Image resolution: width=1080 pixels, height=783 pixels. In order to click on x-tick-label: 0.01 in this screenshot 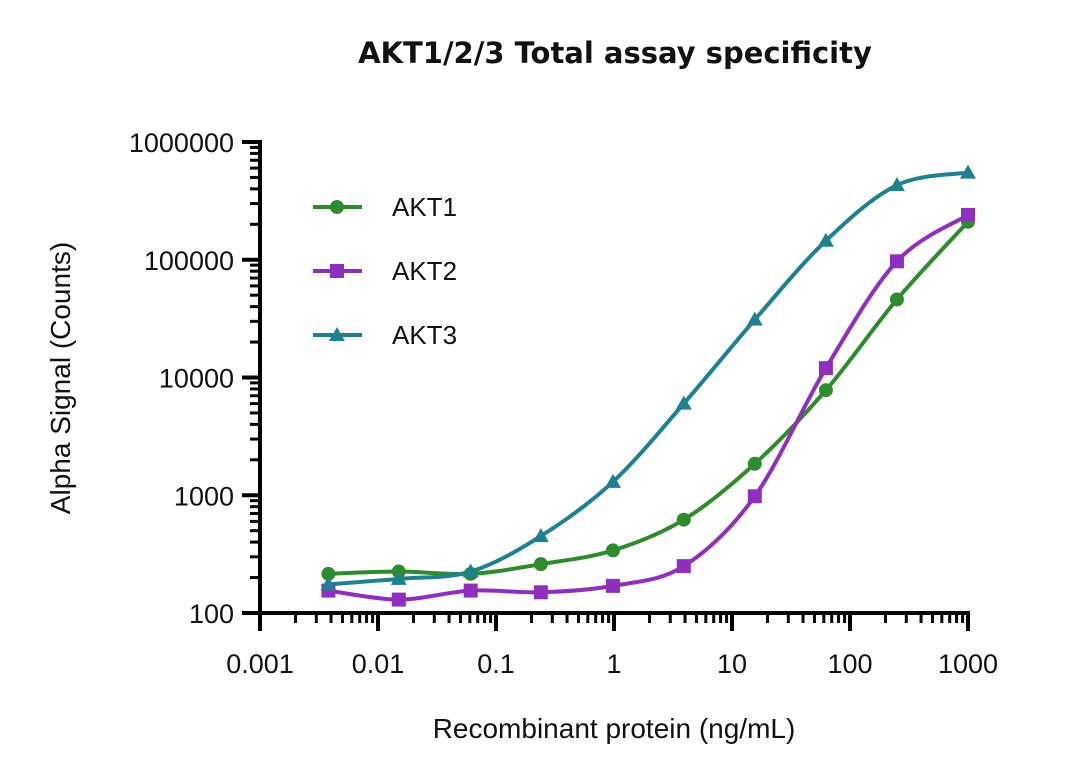, I will do `click(378, 664)`.